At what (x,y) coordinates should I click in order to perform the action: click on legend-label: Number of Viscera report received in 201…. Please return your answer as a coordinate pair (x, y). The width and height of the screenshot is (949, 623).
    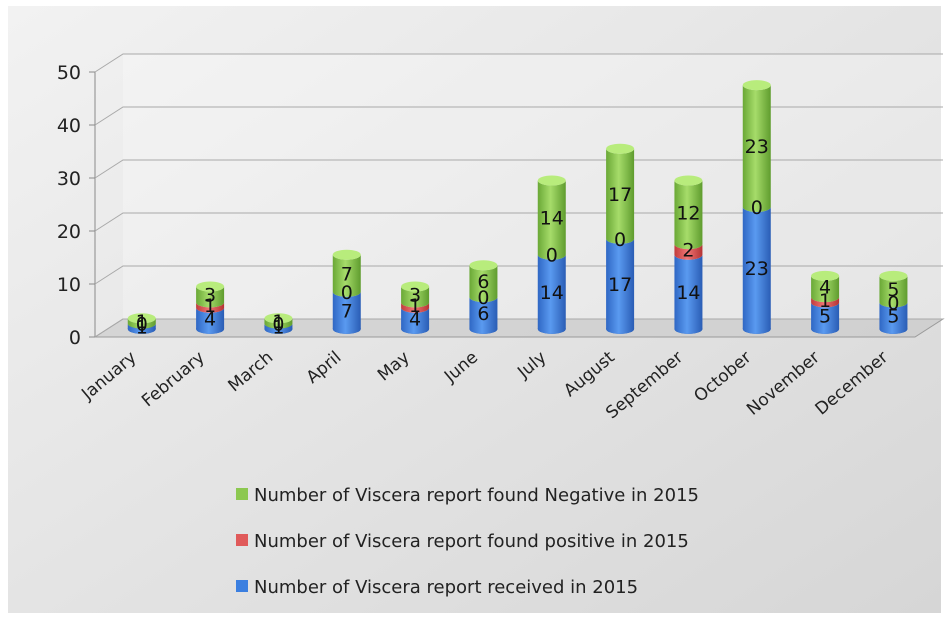
    Looking at the image, I should click on (446, 587).